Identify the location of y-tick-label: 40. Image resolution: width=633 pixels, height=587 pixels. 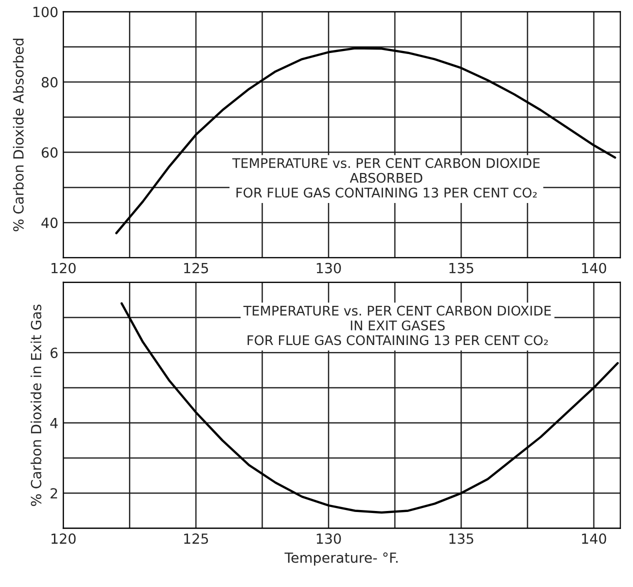
(49, 223).